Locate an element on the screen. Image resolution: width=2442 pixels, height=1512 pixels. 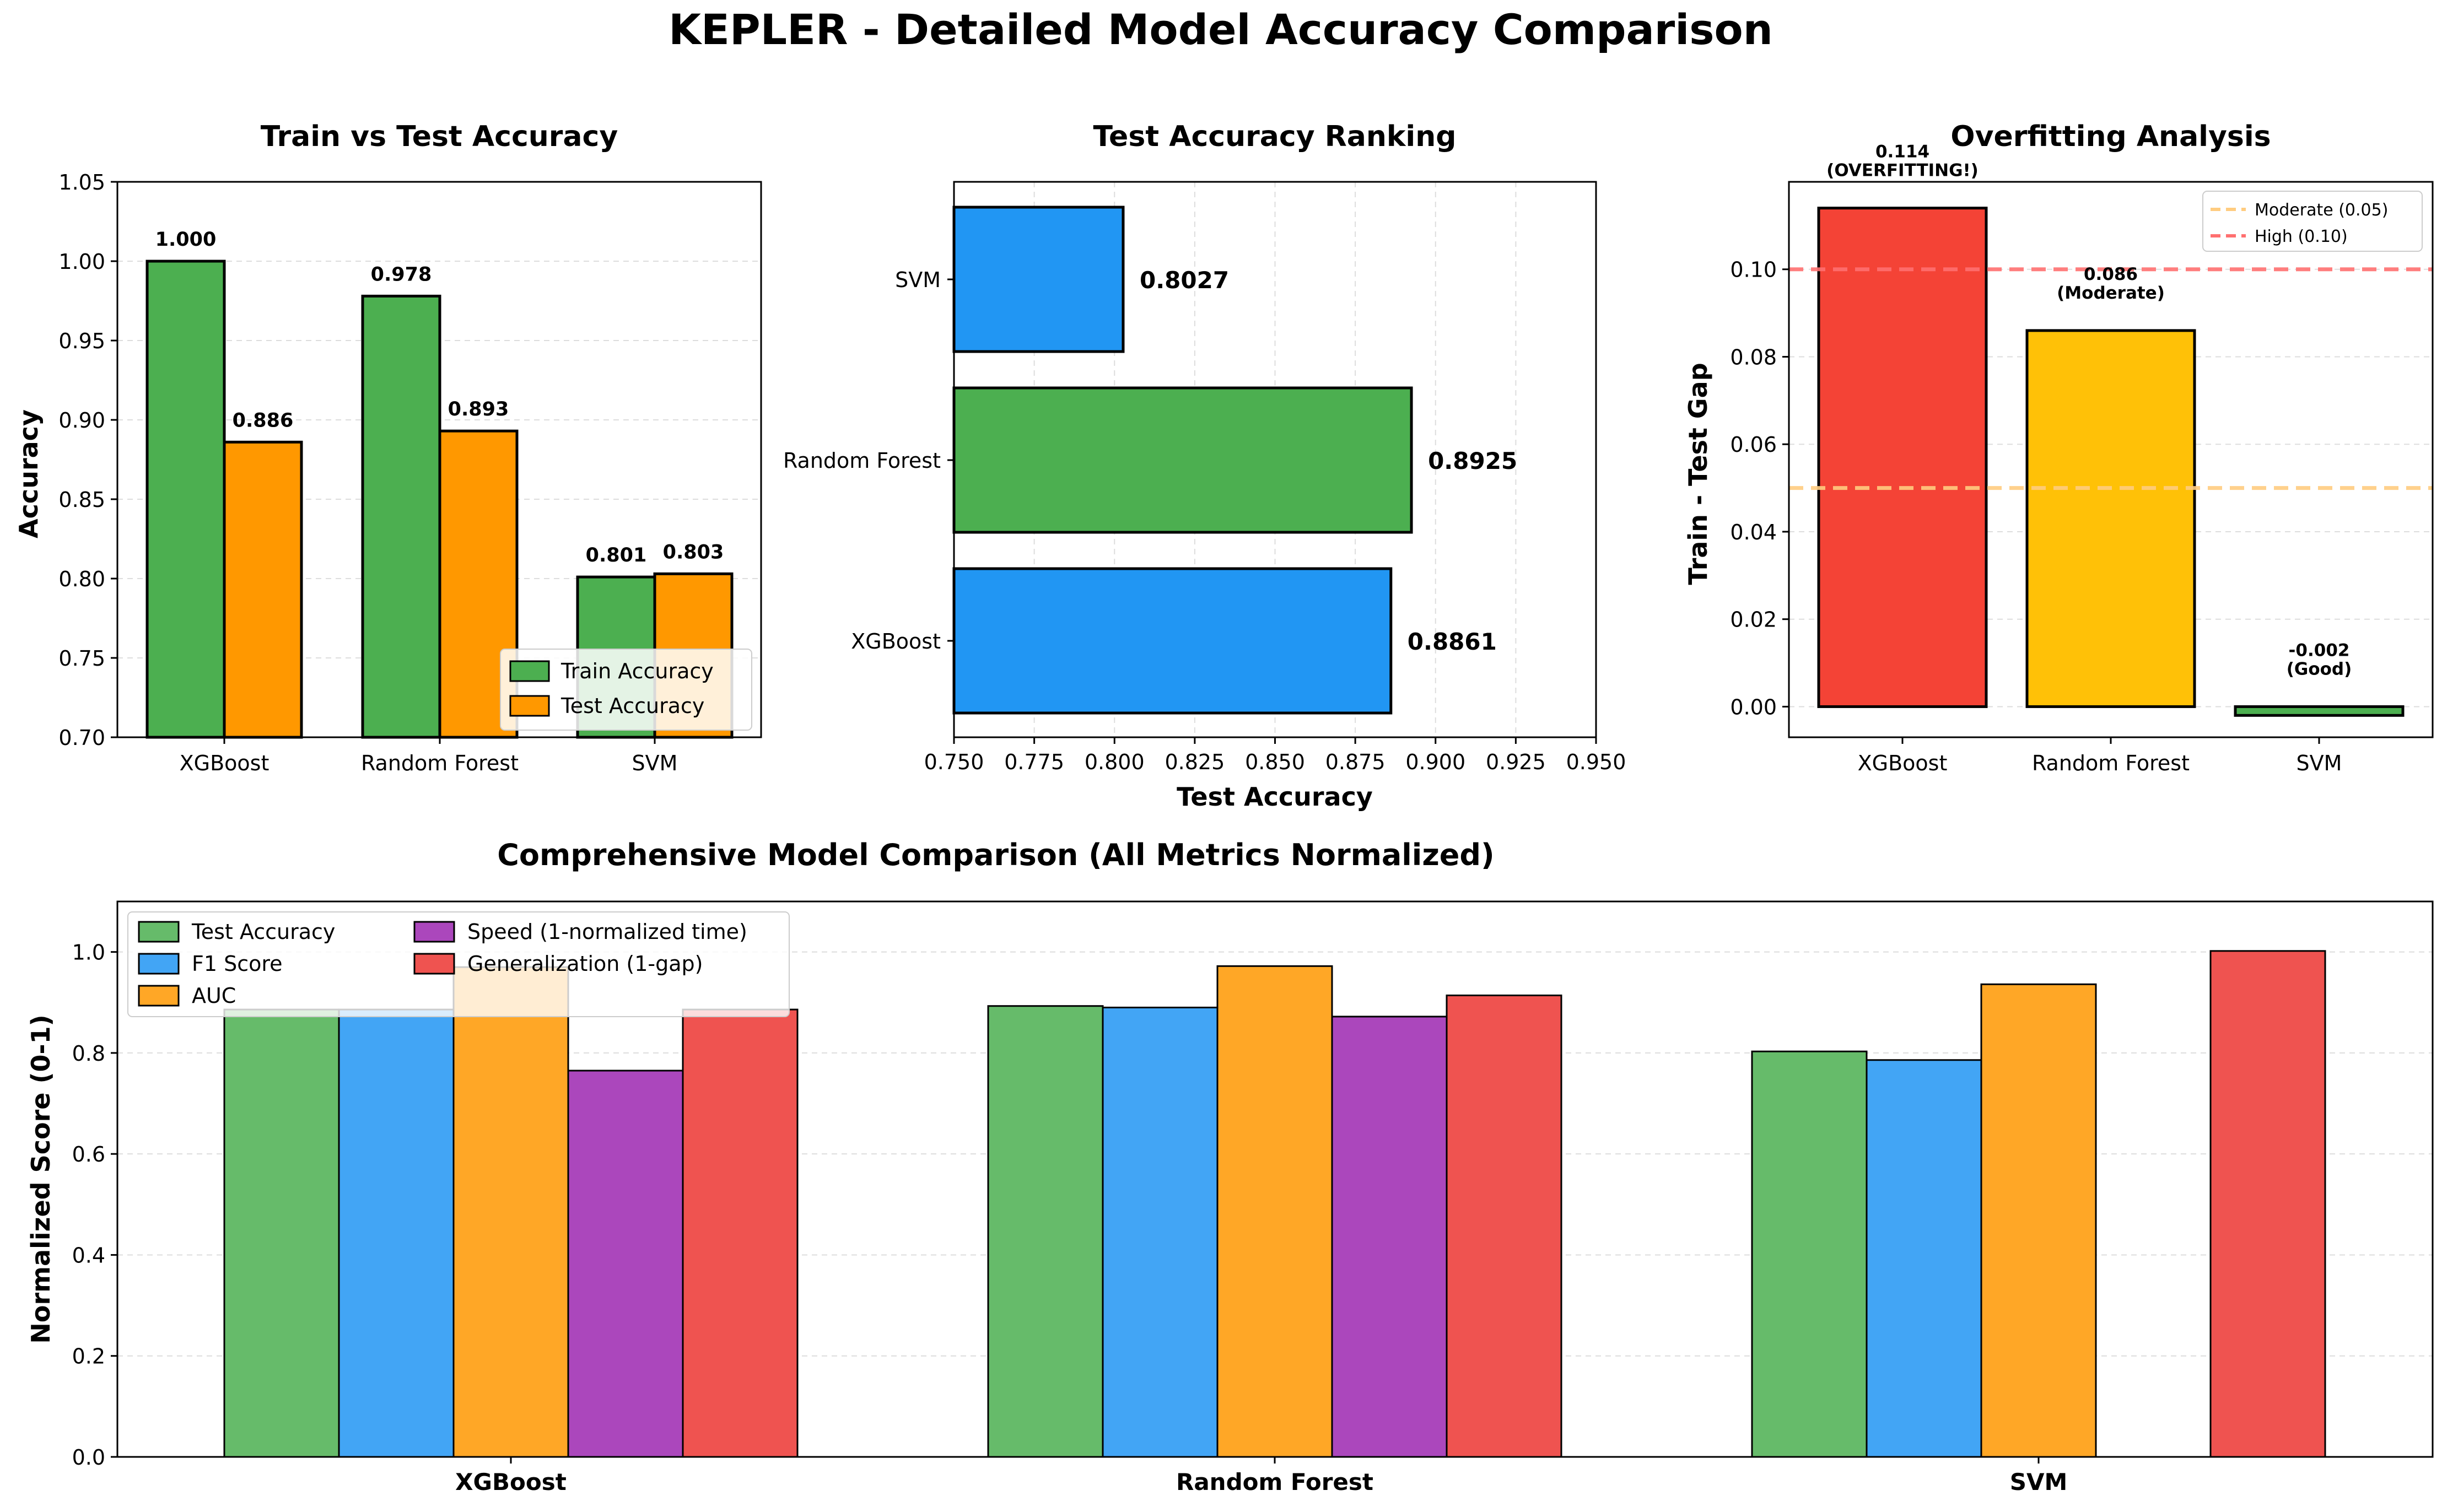
y-tick-label: 0.75 is located at coordinates (81, 658).